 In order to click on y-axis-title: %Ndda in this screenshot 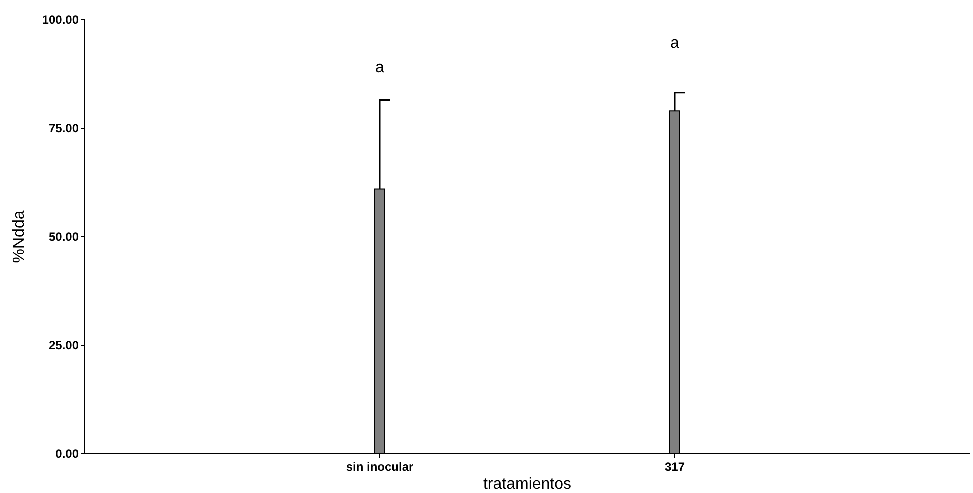, I will do `click(19, 237)`.